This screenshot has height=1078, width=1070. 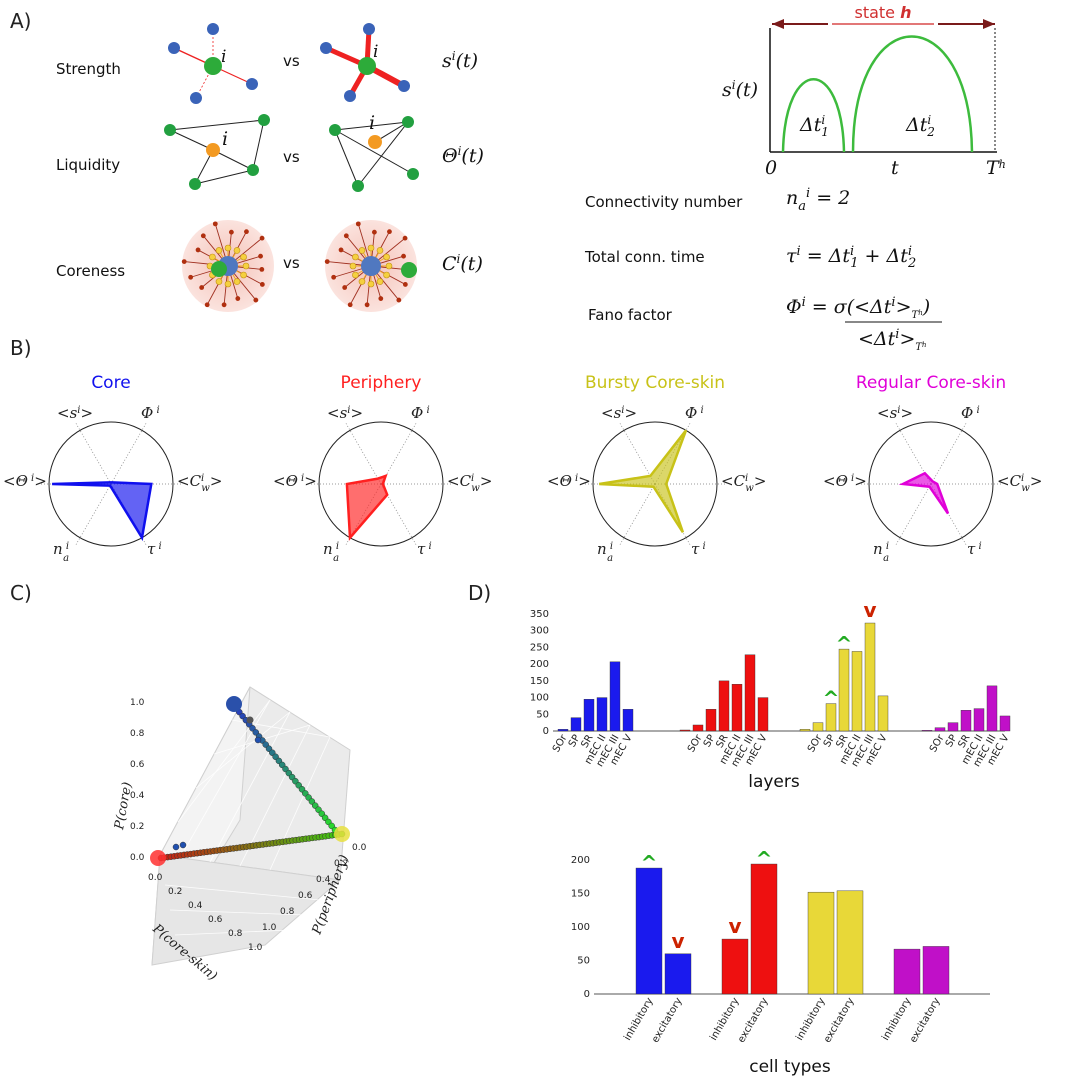 I want to click on timeline-xend: Th, so click(x=996, y=168).